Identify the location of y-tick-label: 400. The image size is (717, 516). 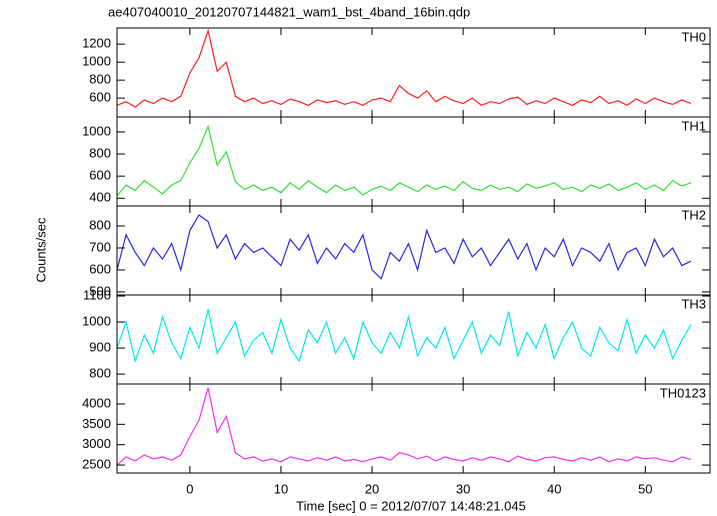
(100, 197).